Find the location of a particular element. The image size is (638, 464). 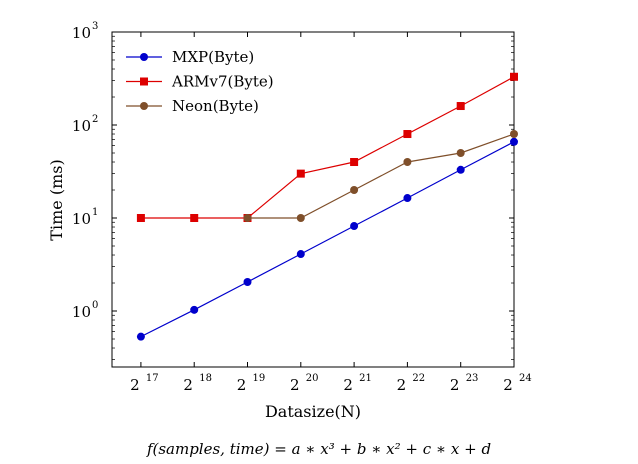

x-tick-label-exponent: 24 is located at coordinates (525, 378).